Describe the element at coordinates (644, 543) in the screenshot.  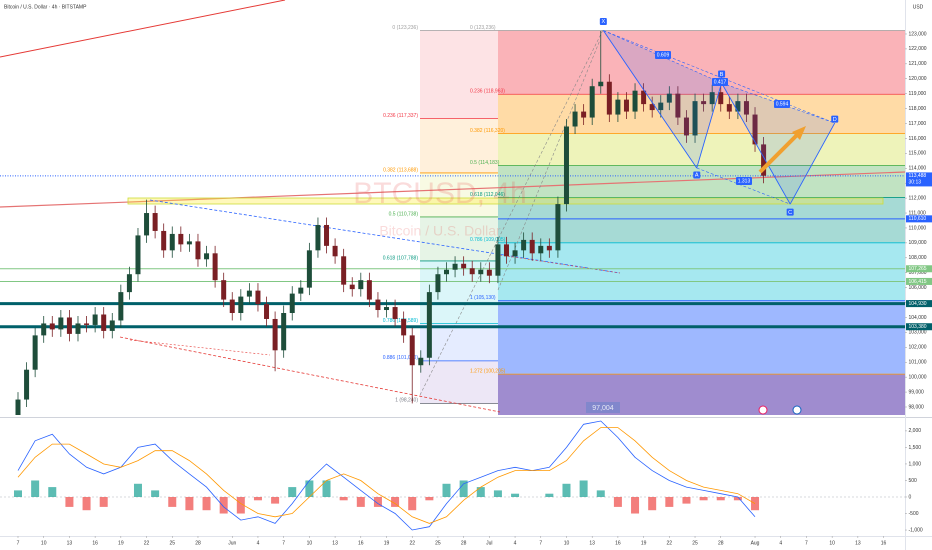
I see `x-tick-label: 19` at that location.